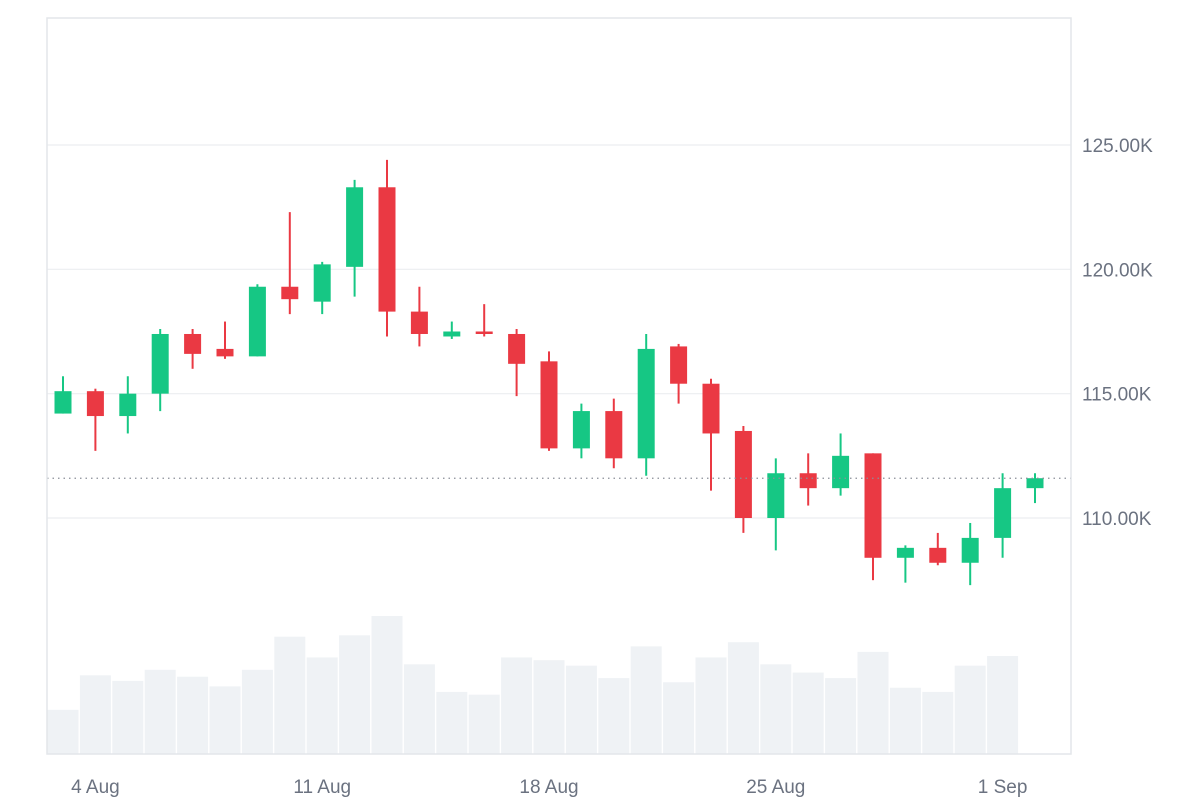  What do you see at coordinates (1117, 146) in the screenshot?
I see `y-tick-label: 125.00K` at bounding box center [1117, 146].